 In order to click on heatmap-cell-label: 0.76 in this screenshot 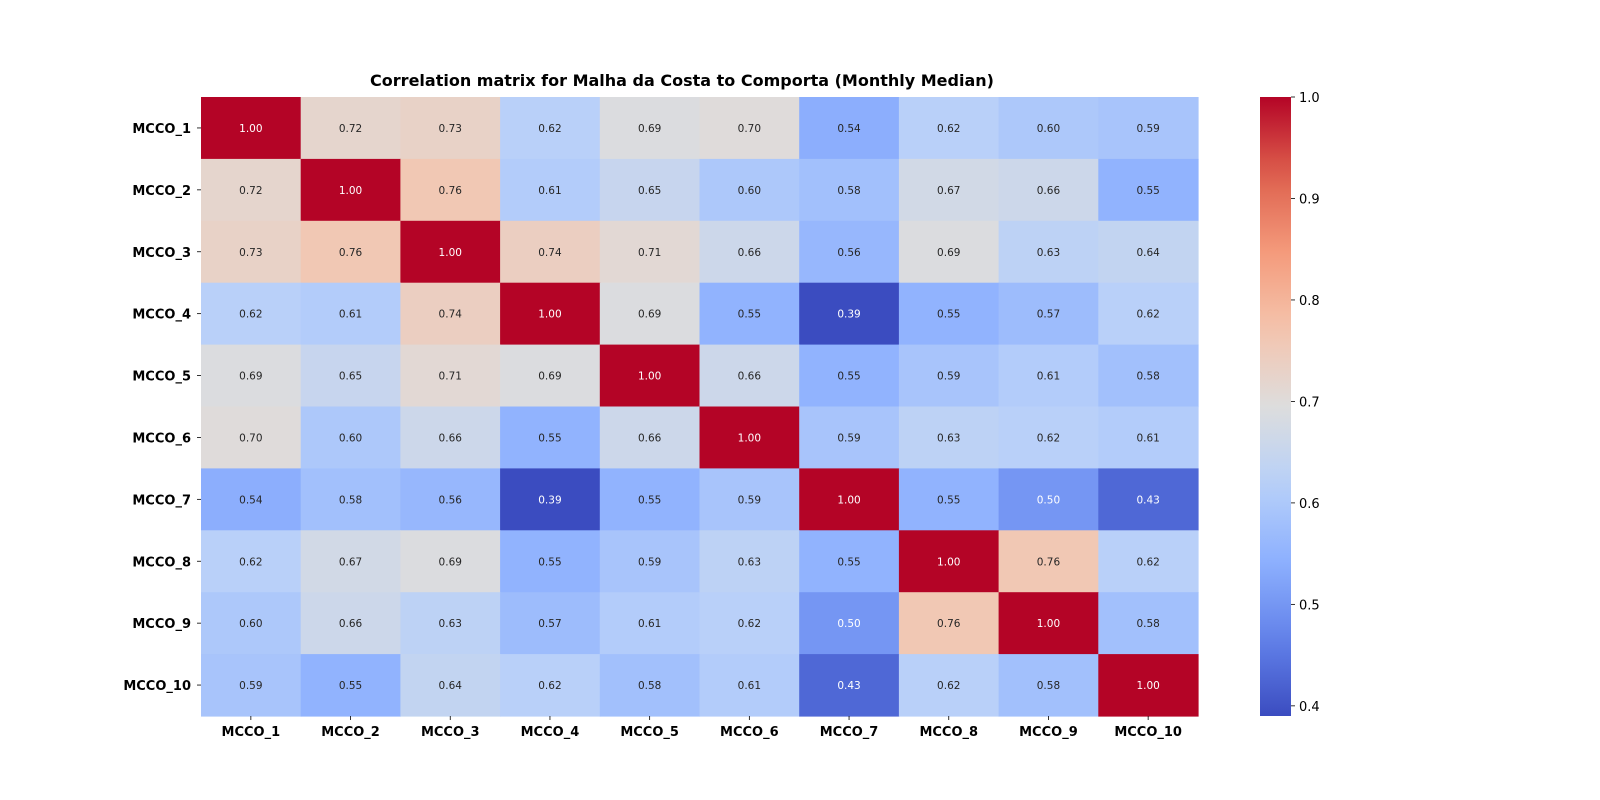, I will do `click(1049, 562)`.